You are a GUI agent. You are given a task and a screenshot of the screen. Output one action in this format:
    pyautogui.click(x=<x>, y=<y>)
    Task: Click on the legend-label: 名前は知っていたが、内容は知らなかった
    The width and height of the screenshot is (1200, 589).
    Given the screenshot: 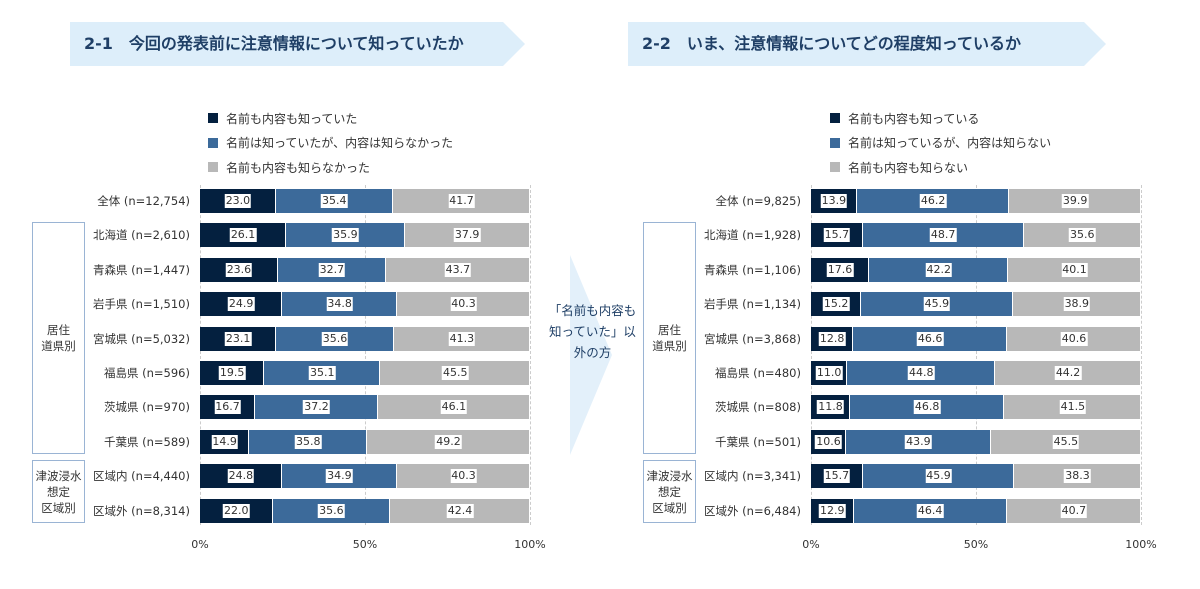 What is the action you would take?
    pyautogui.click(x=340, y=143)
    